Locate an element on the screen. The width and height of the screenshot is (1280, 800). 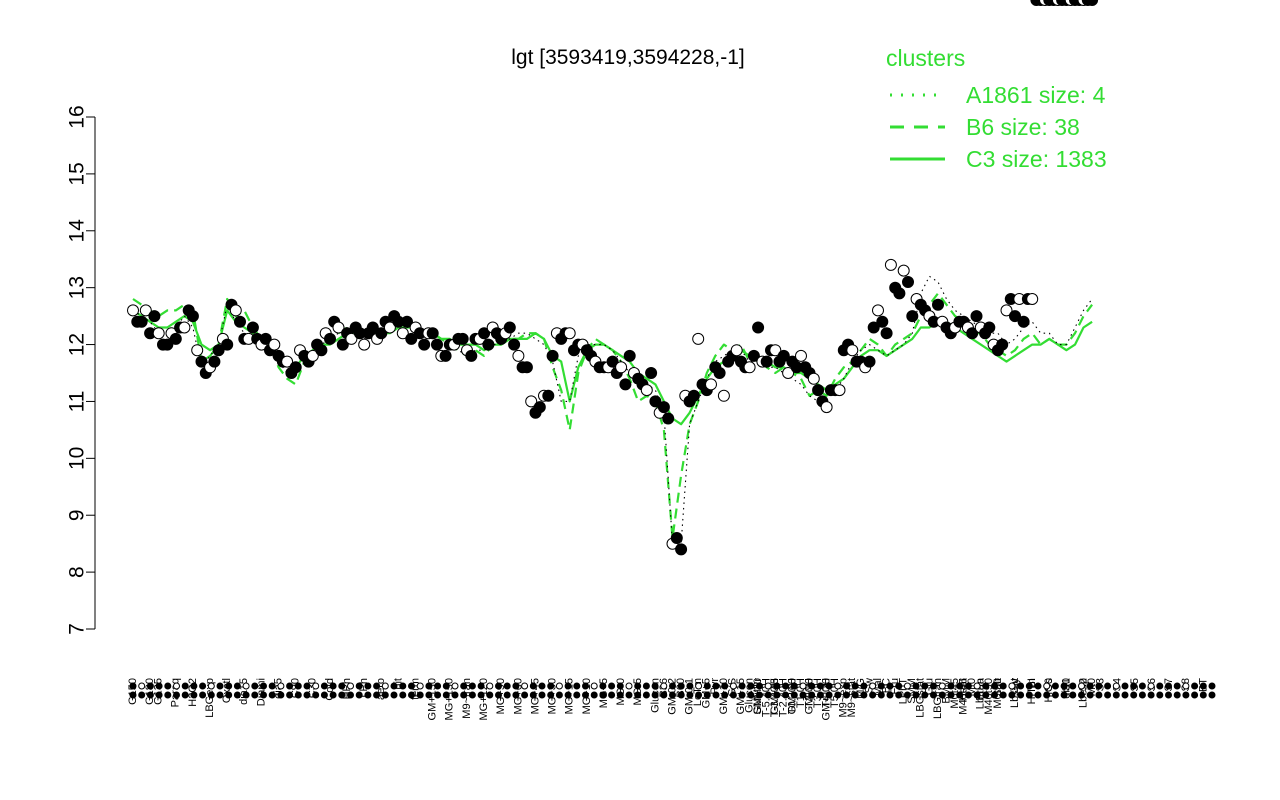
x-tick-label: Diami is located at coordinates (261, 692).